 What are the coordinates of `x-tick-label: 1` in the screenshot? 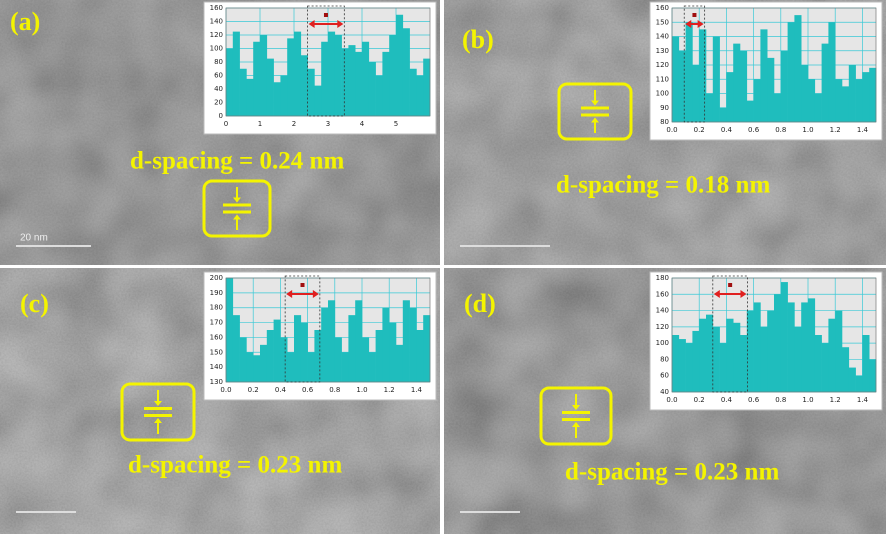 It's located at (260, 124).